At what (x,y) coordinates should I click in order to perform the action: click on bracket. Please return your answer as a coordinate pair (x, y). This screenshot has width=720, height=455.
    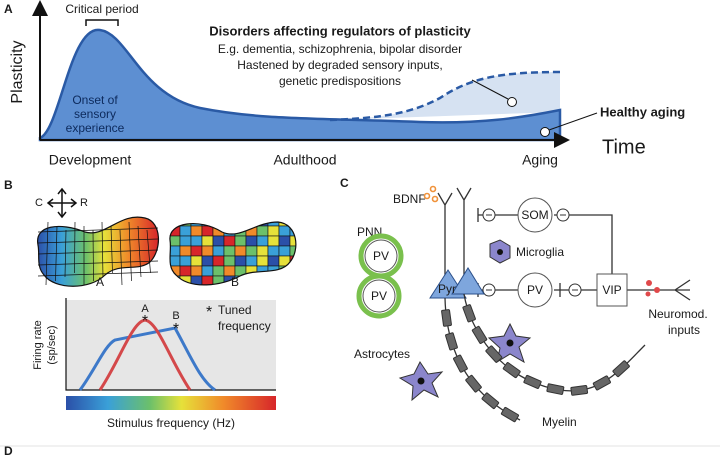
    Looking at the image, I should click on (102, 22).